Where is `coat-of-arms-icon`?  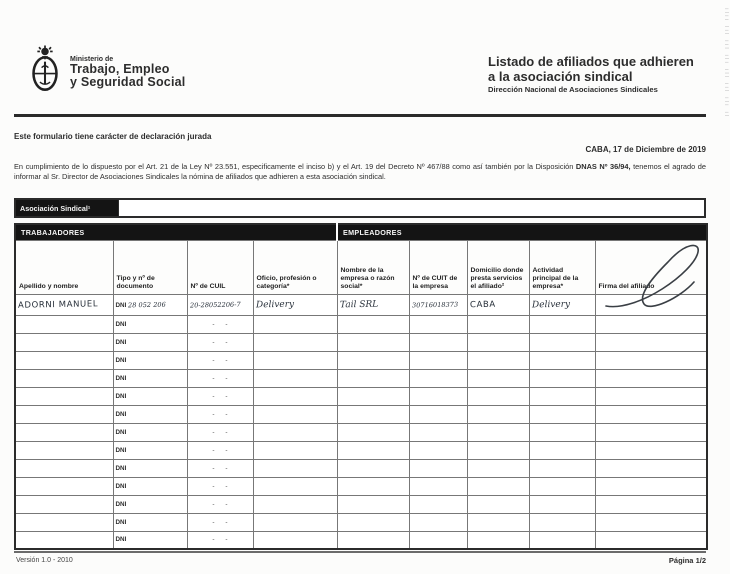
coat-of-arms-icon is located at coordinates (45, 68).